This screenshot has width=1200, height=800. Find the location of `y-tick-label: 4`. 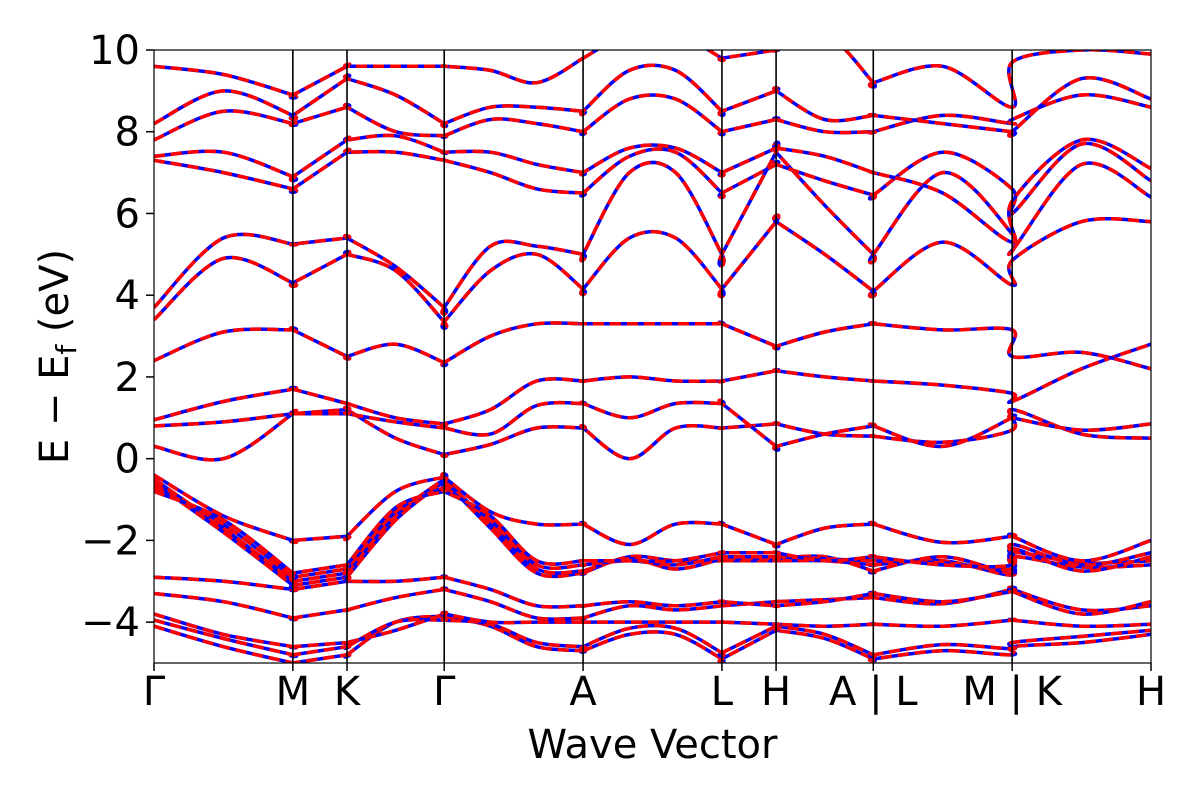

y-tick-label: 4 is located at coordinates (127, 296).